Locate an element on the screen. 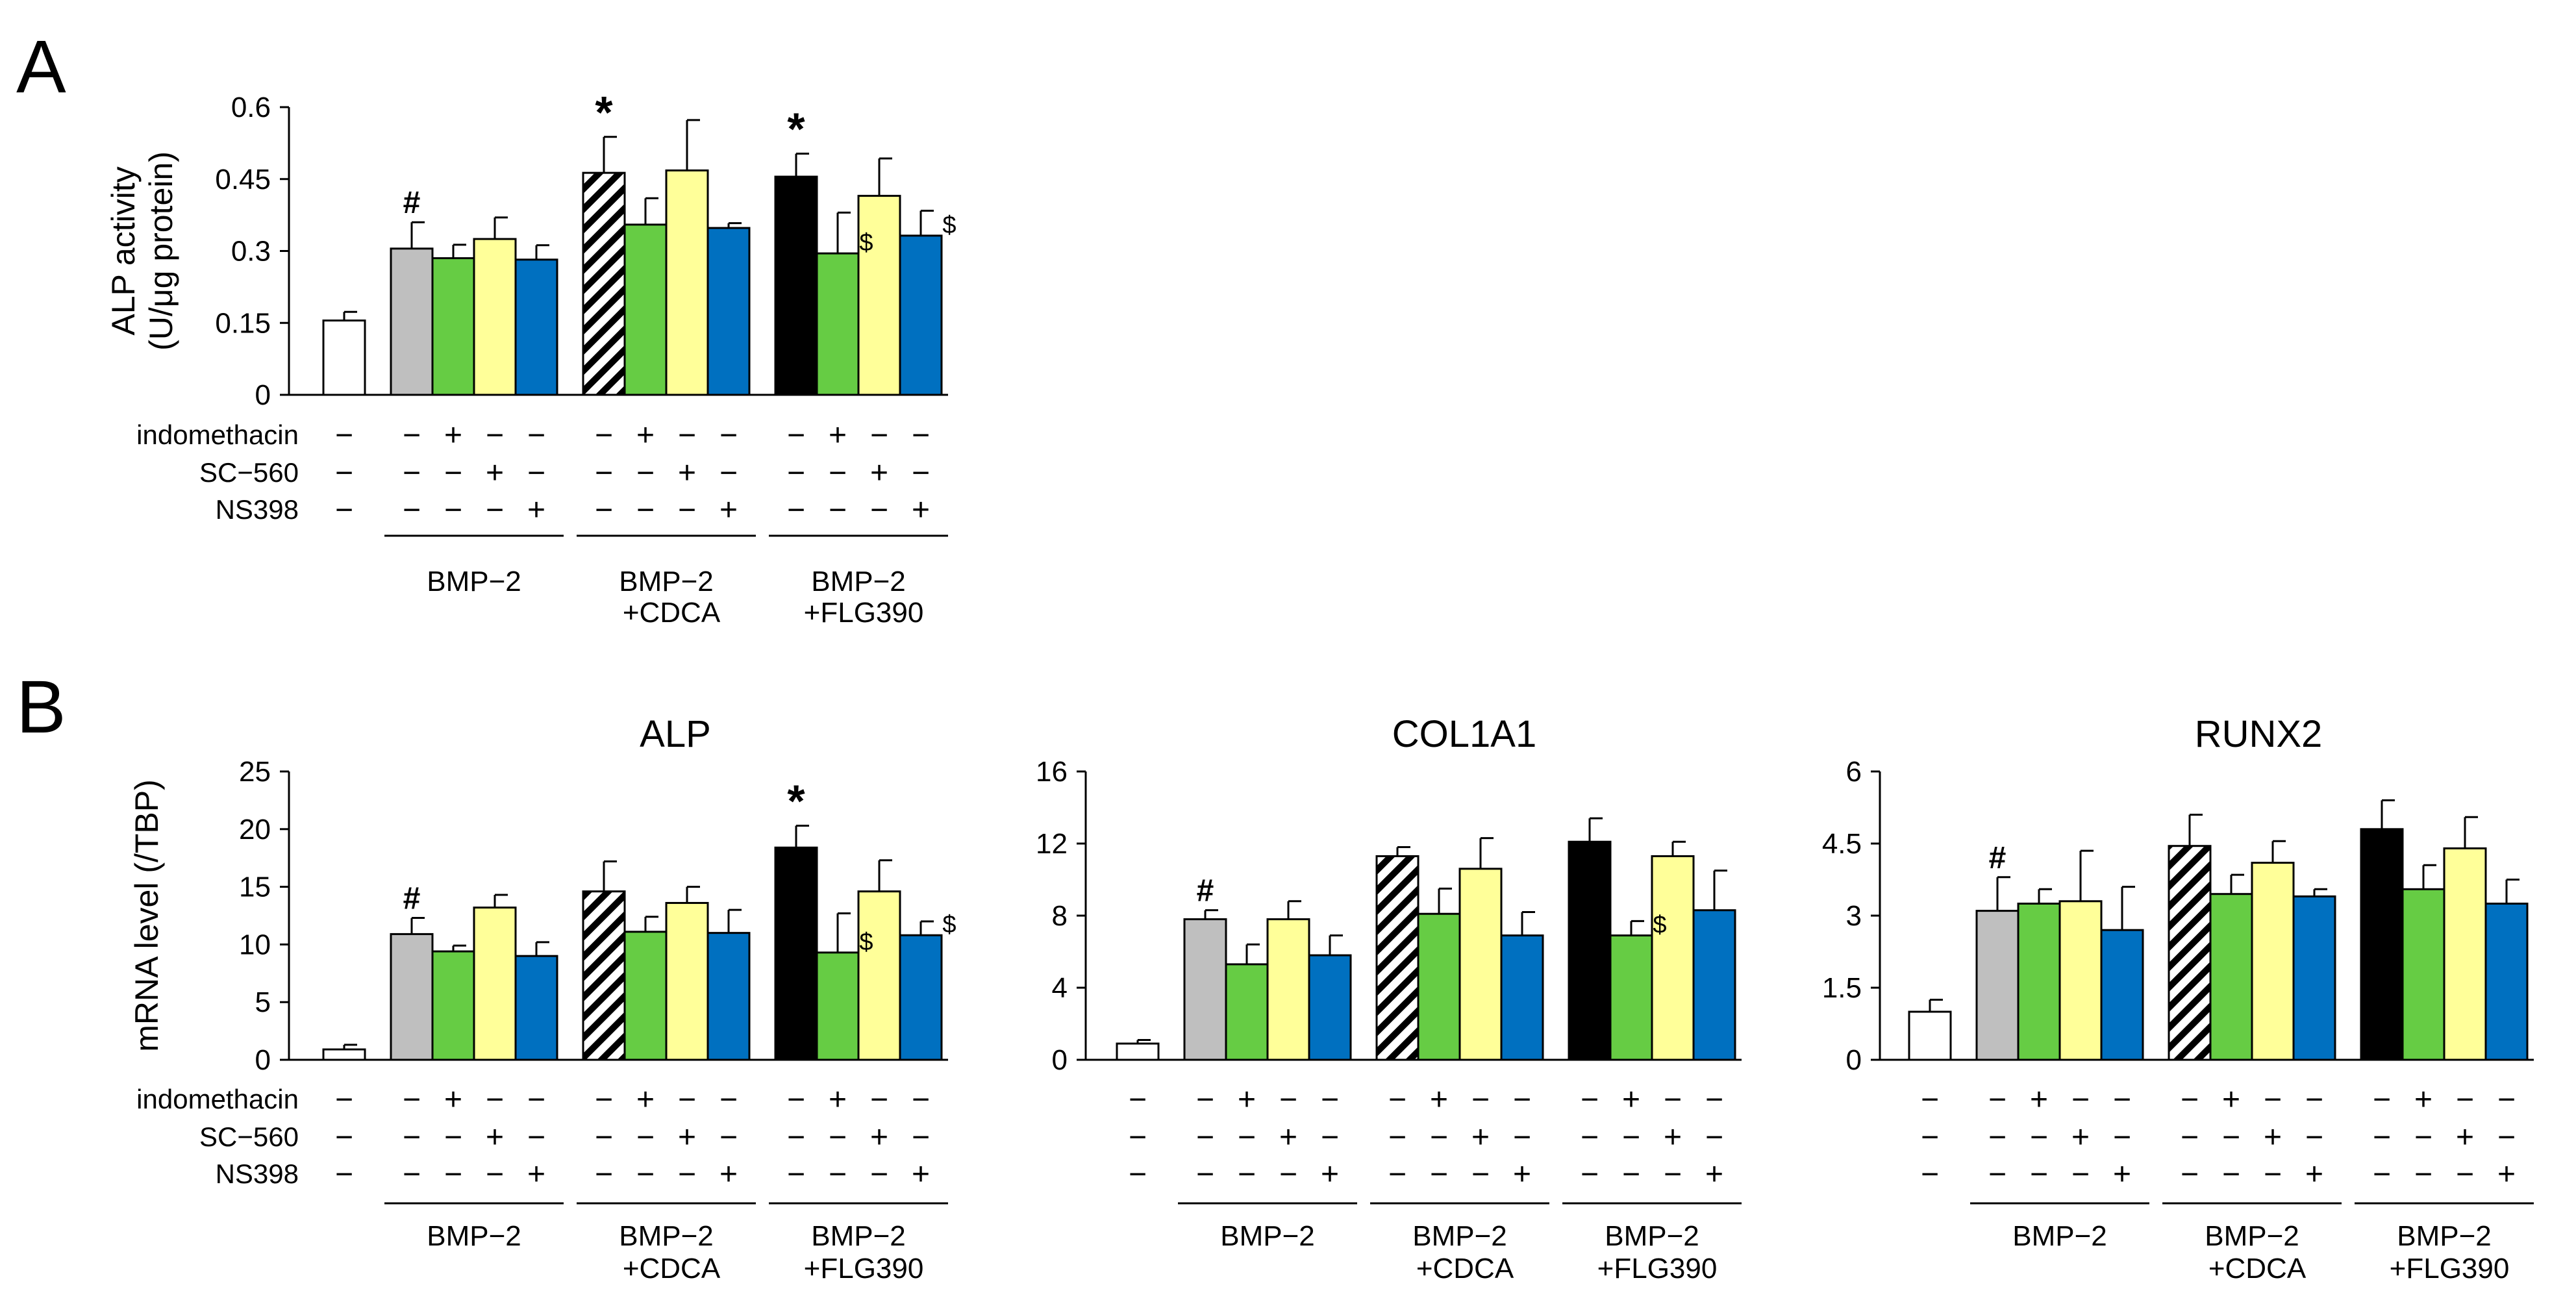 This screenshot has width=2576, height=1315. panel-label-a: A is located at coordinates (41, 66).